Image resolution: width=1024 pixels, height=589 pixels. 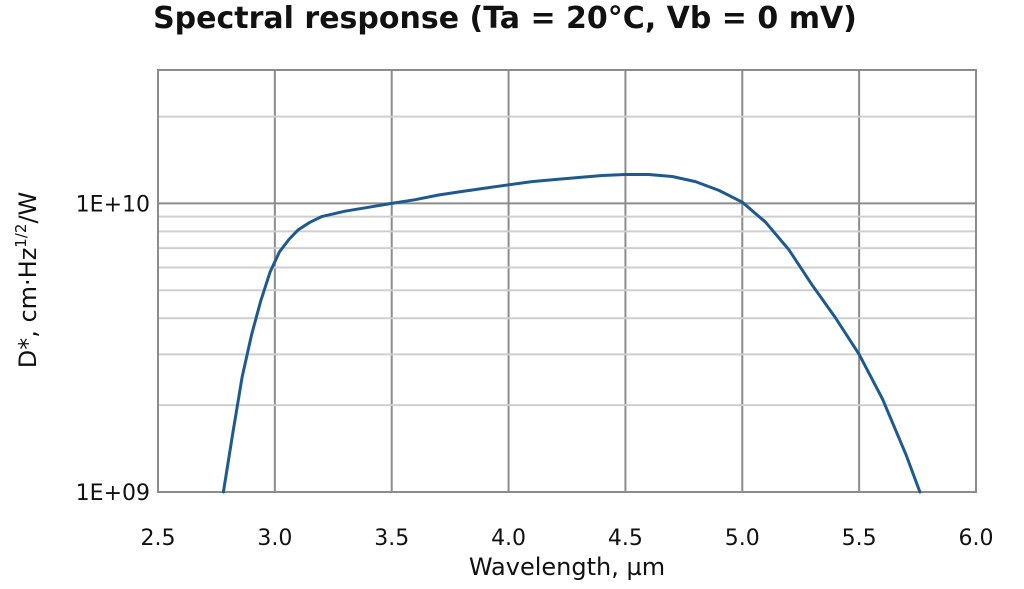 What do you see at coordinates (567, 538) in the screenshot?
I see `x-tick-labels: 2.5 3.0 3.5 4.0 4.5 5.0 5.5 6.0` at bounding box center [567, 538].